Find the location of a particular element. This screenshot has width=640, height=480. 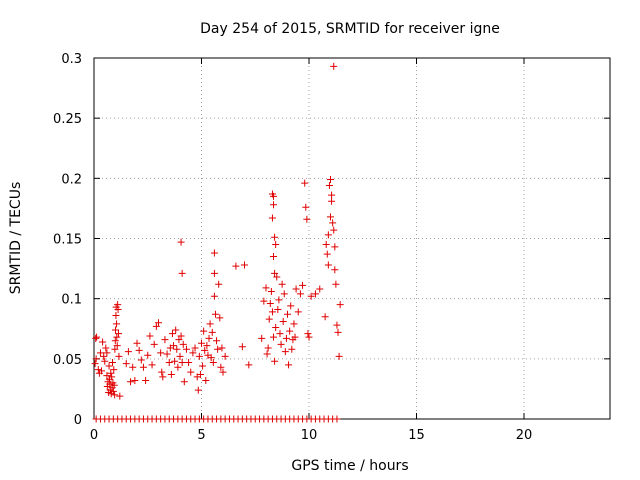

y-tick-label: 0 is located at coordinates (78, 420).